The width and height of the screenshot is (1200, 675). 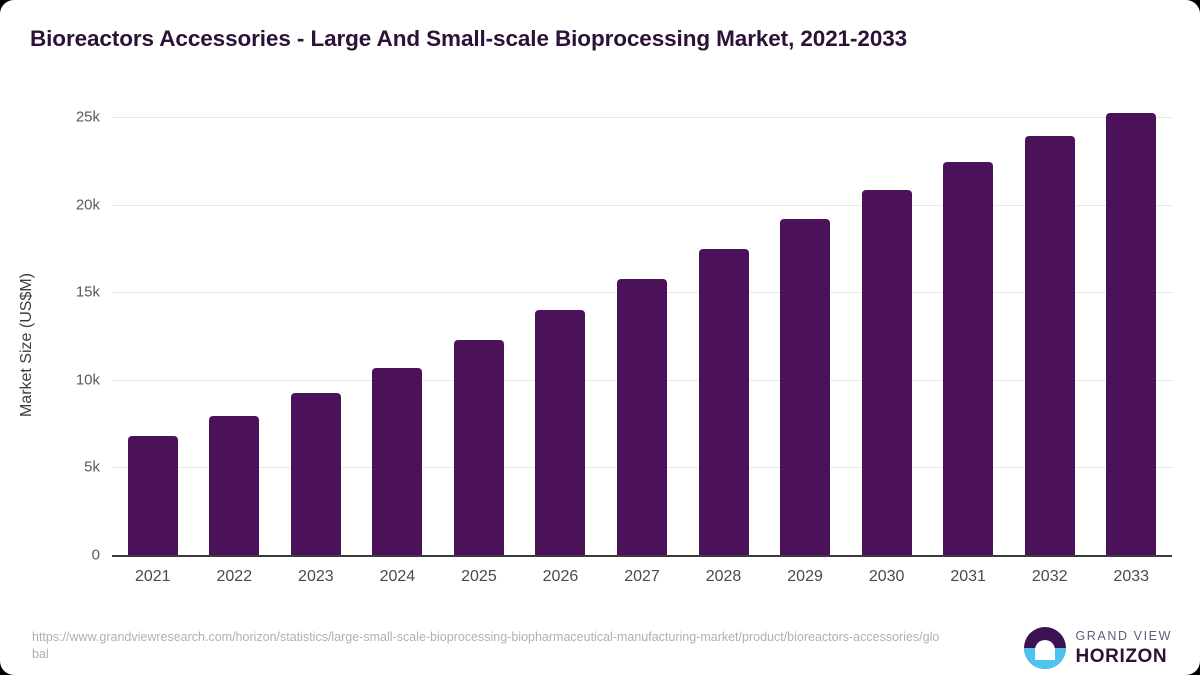 What do you see at coordinates (26, 345) in the screenshot?
I see `y-axis-title: Market Size (US$M)` at bounding box center [26, 345].